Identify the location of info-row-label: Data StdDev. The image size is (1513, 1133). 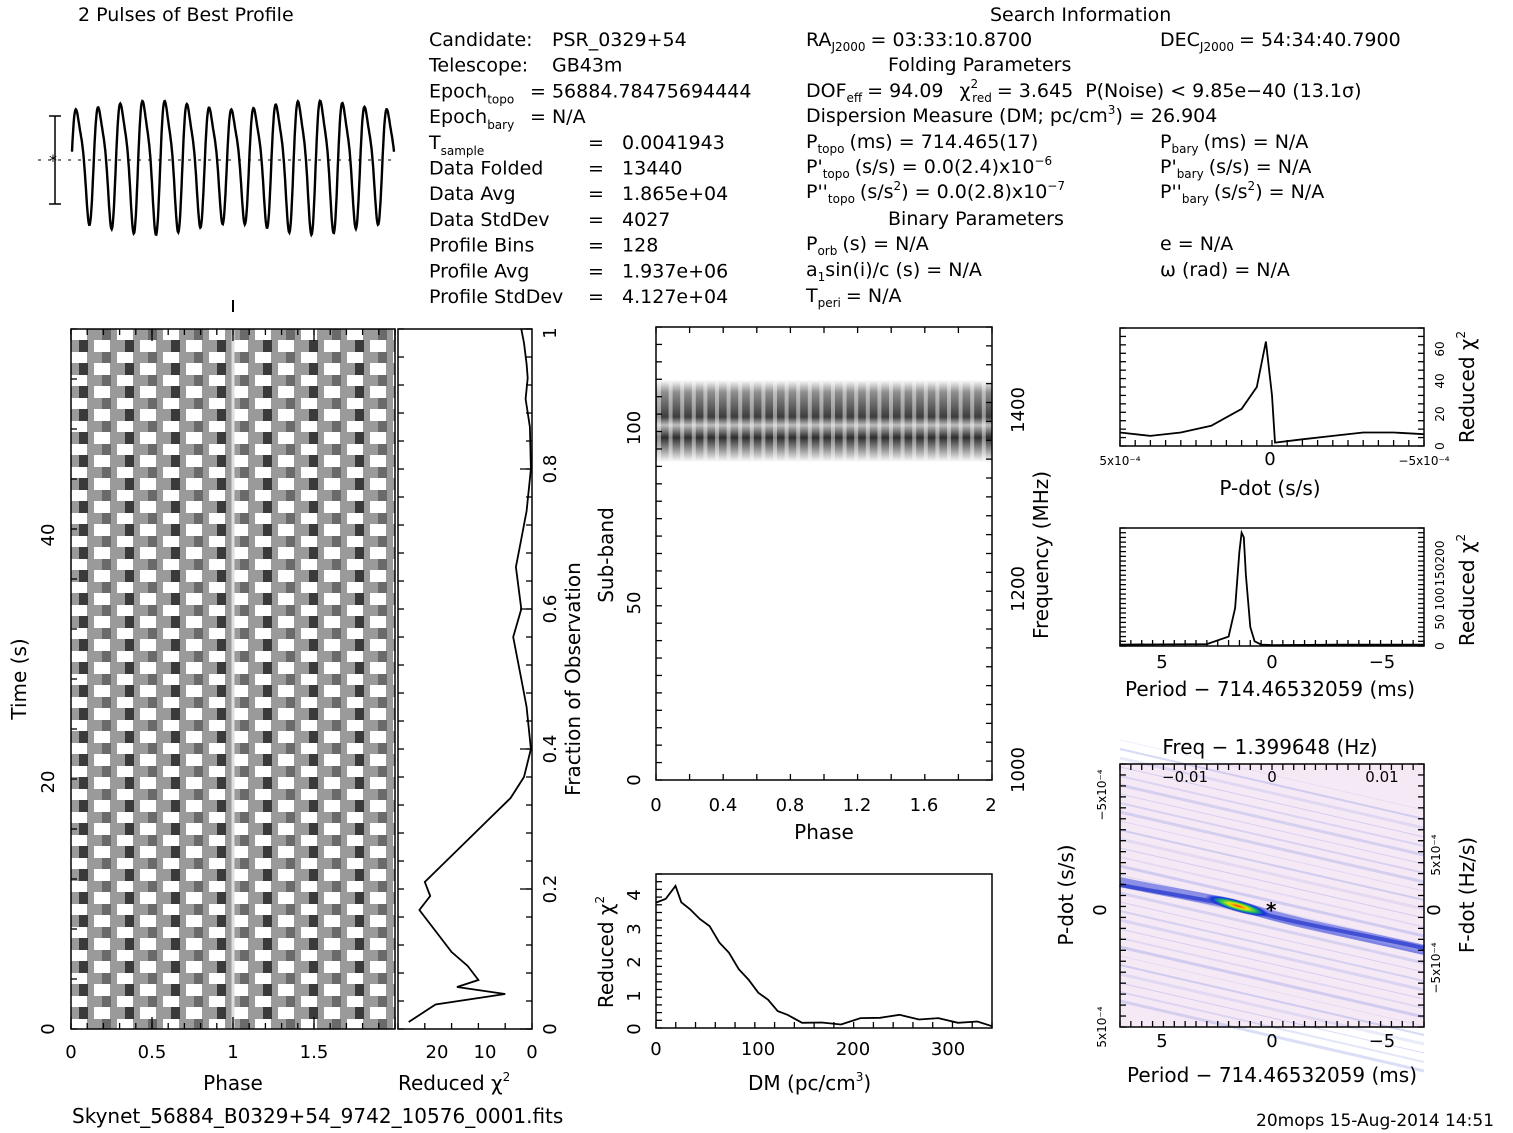
(489, 220).